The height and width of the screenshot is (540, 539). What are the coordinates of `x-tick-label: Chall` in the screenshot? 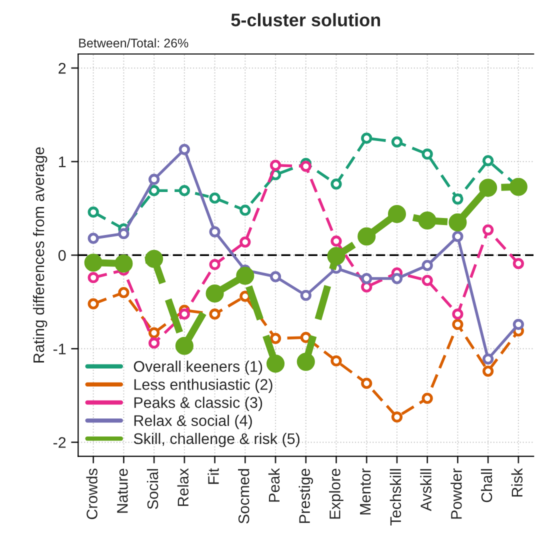 It's located at (486, 485).